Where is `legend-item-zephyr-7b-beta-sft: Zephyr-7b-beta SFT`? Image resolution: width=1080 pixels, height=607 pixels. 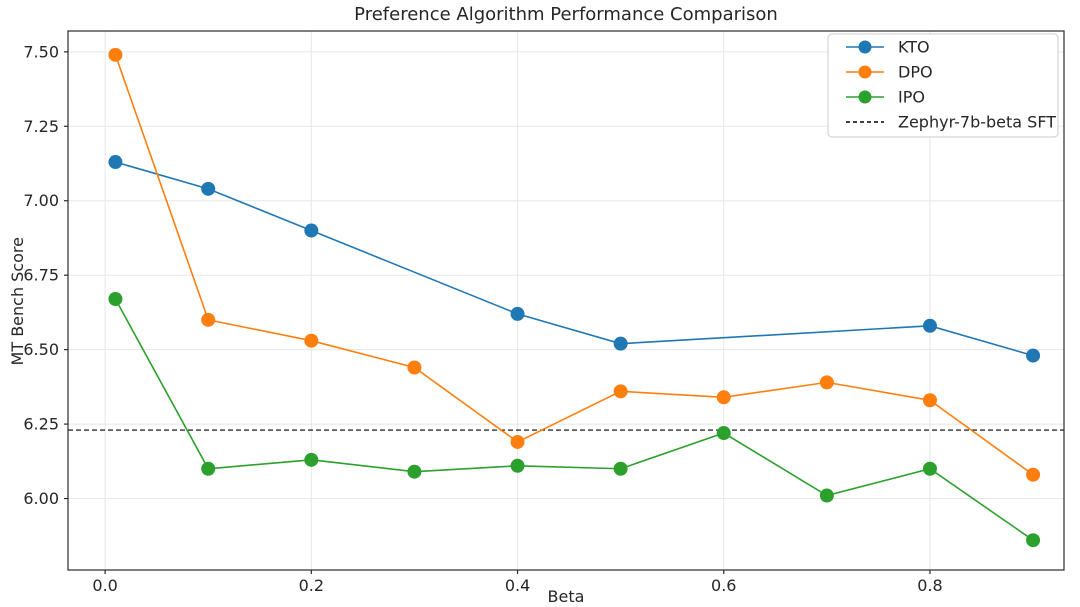
legend-item-zephyr-7b-beta-sft: Zephyr-7b-beta SFT is located at coordinates (951, 122).